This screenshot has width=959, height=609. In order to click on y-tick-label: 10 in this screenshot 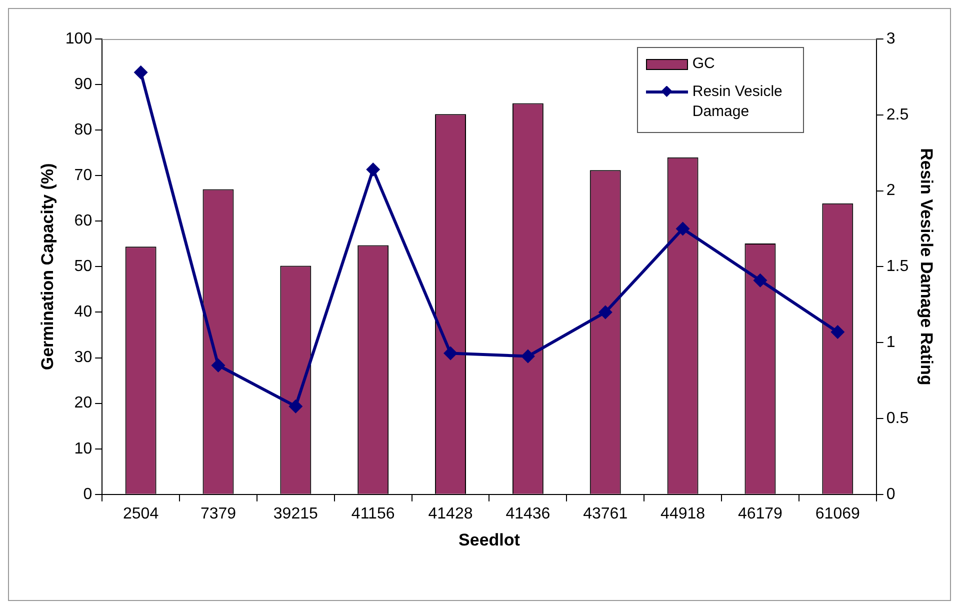, I will do `click(83, 449)`.